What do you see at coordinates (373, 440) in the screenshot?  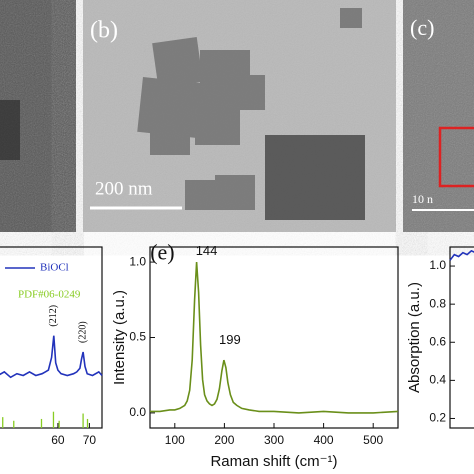 I see `x-tick-label: 500` at bounding box center [373, 440].